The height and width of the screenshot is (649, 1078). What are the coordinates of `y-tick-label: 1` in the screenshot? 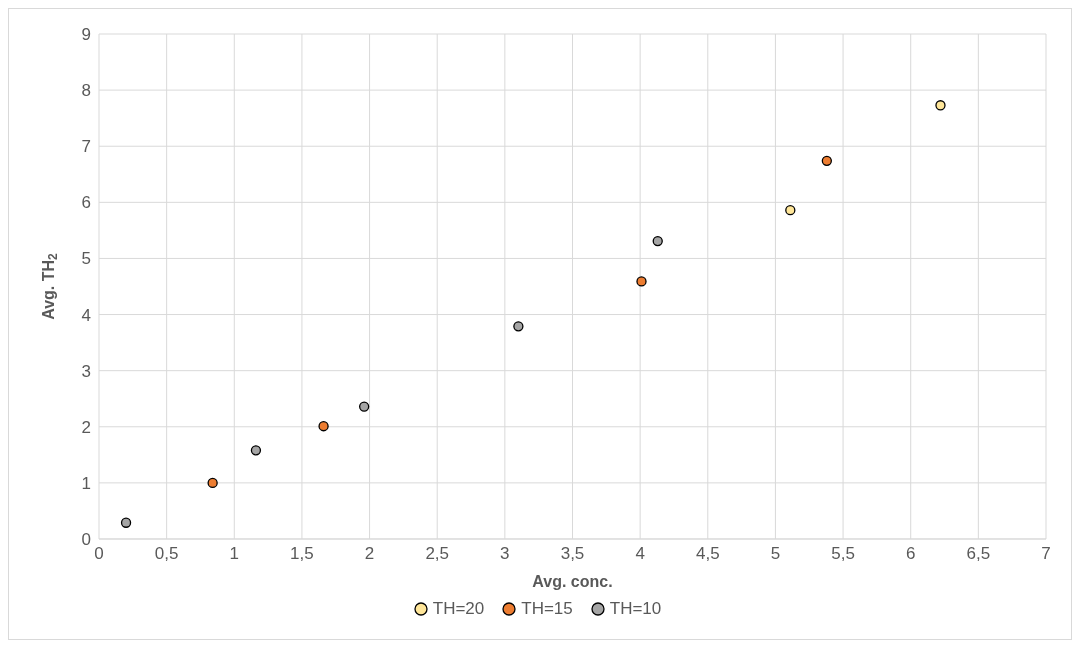 It's located at (86, 483).